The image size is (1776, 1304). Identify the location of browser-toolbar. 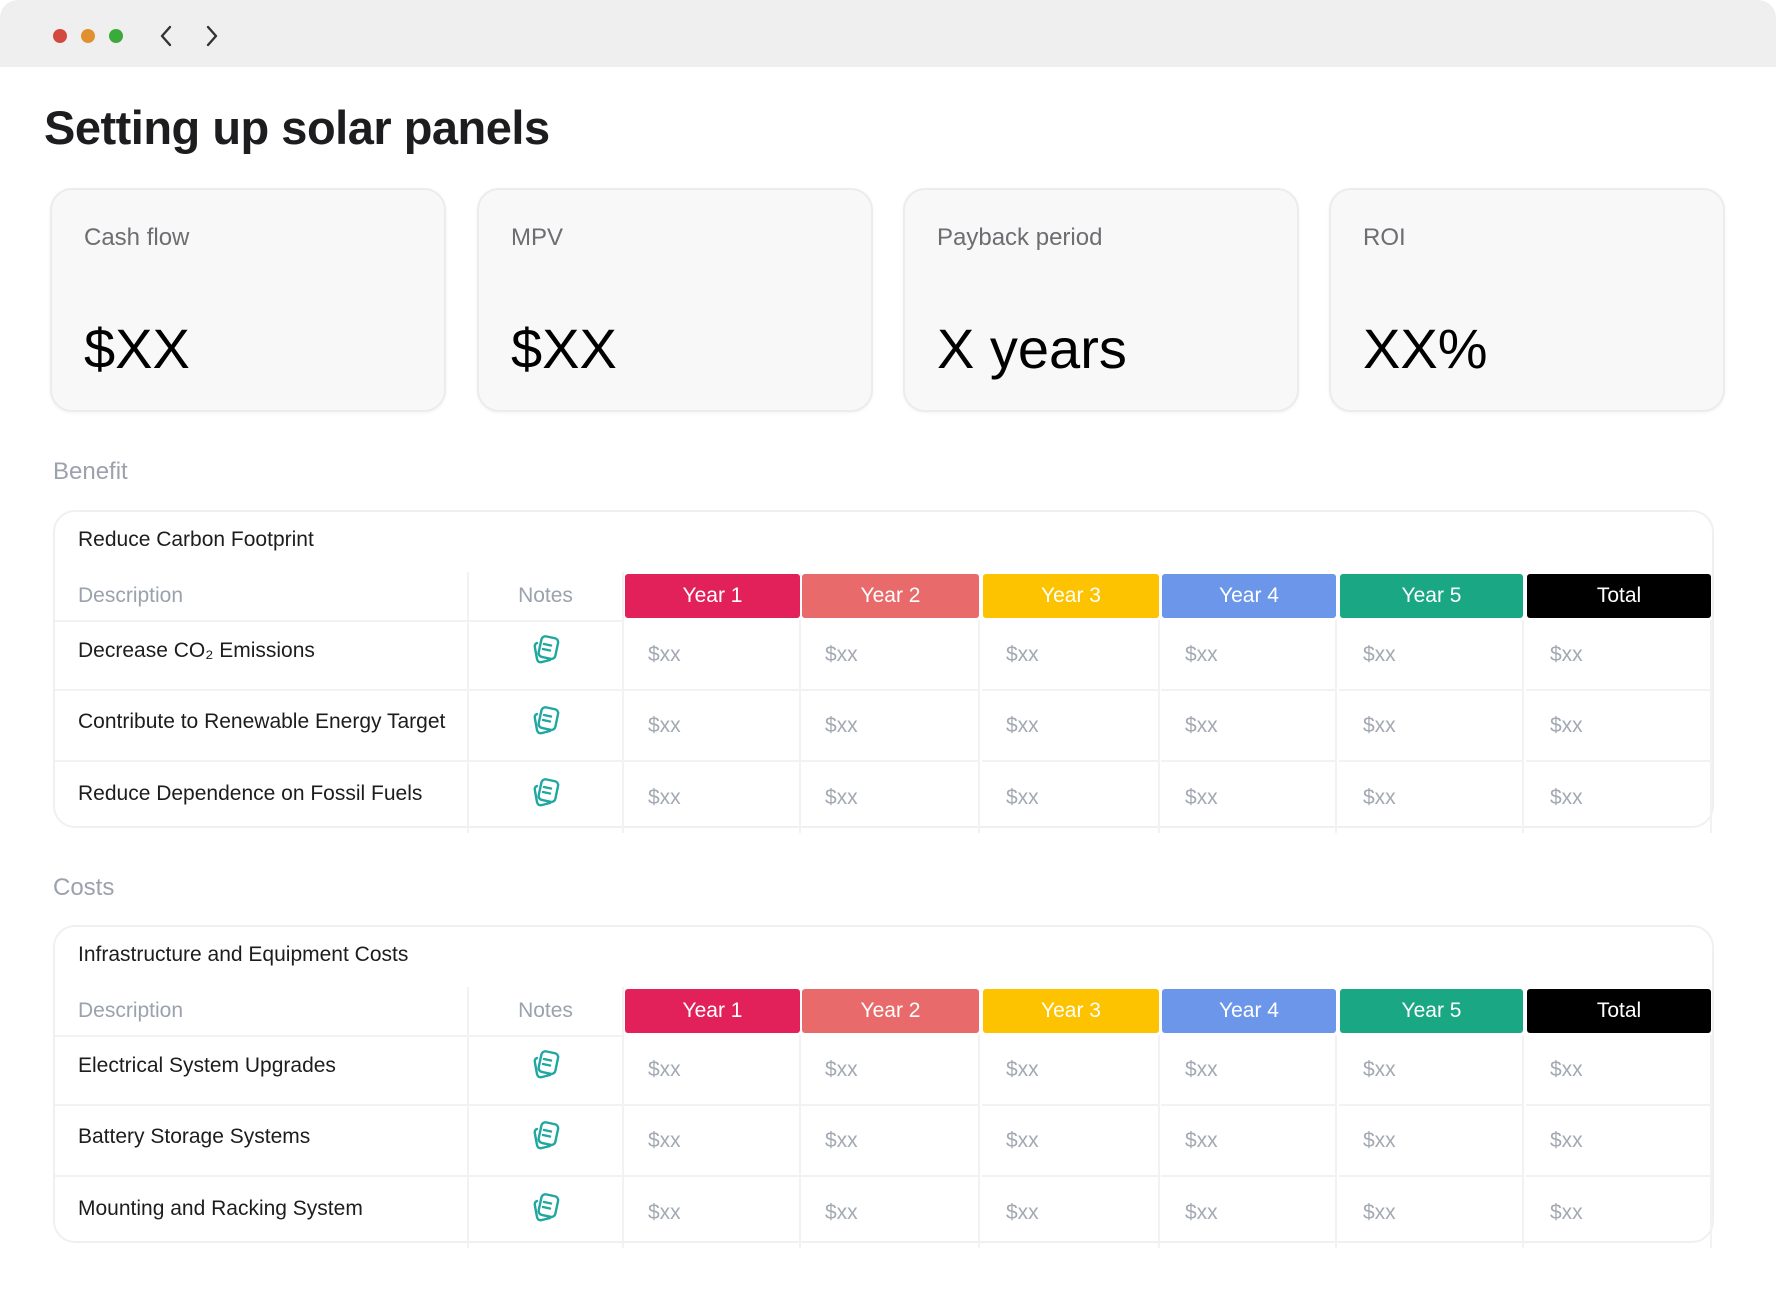
(888, 33).